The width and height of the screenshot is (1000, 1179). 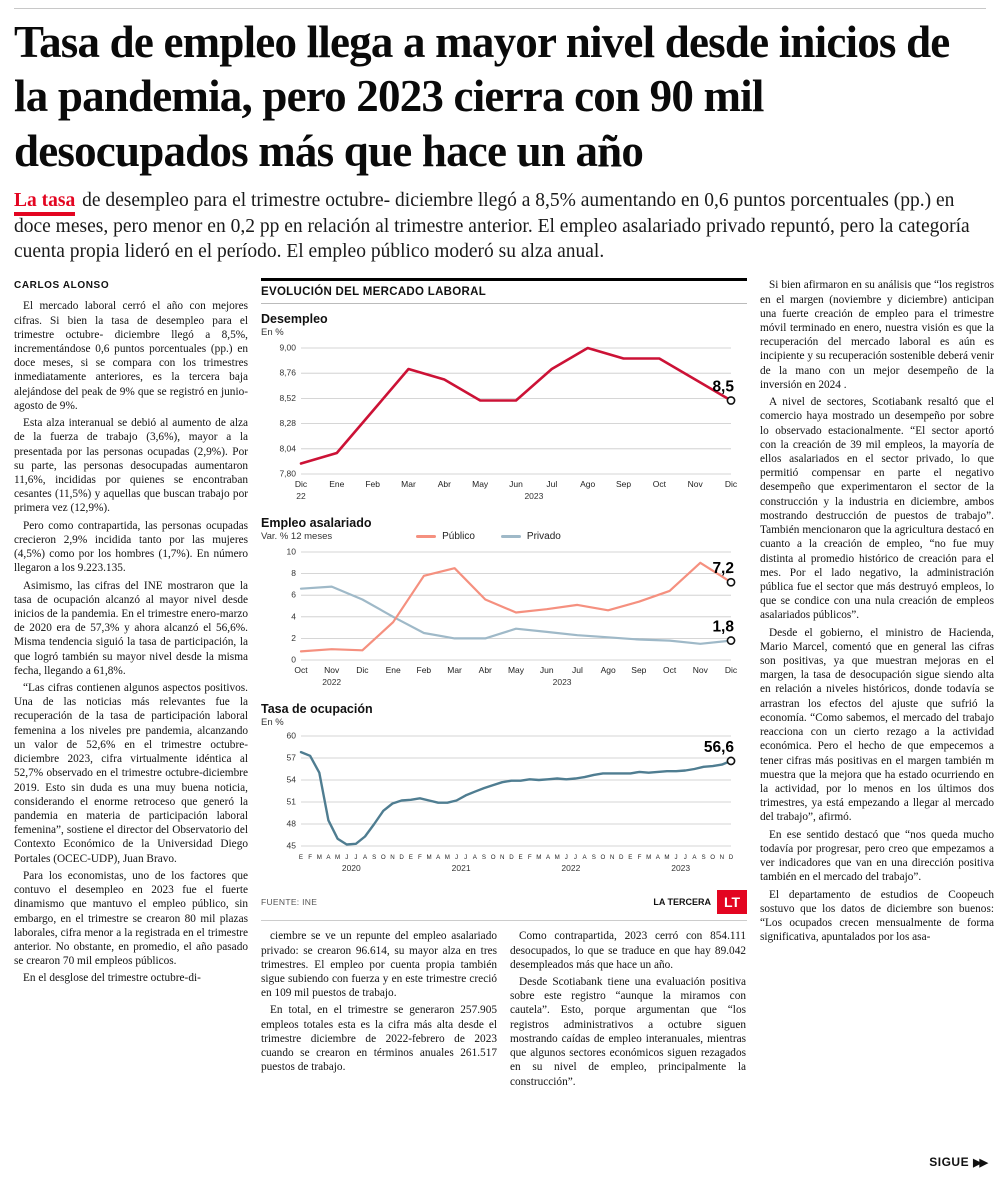 What do you see at coordinates (292, 846) in the screenshot?
I see `svg-text: 45` at bounding box center [292, 846].